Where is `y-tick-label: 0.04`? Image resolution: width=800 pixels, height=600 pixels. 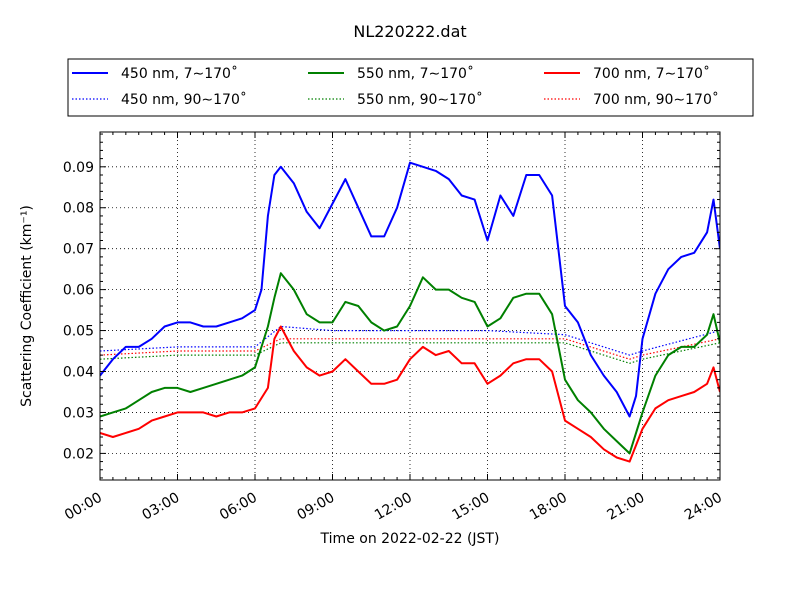 y-tick-label: 0.04 is located at coordinates (78, 373).